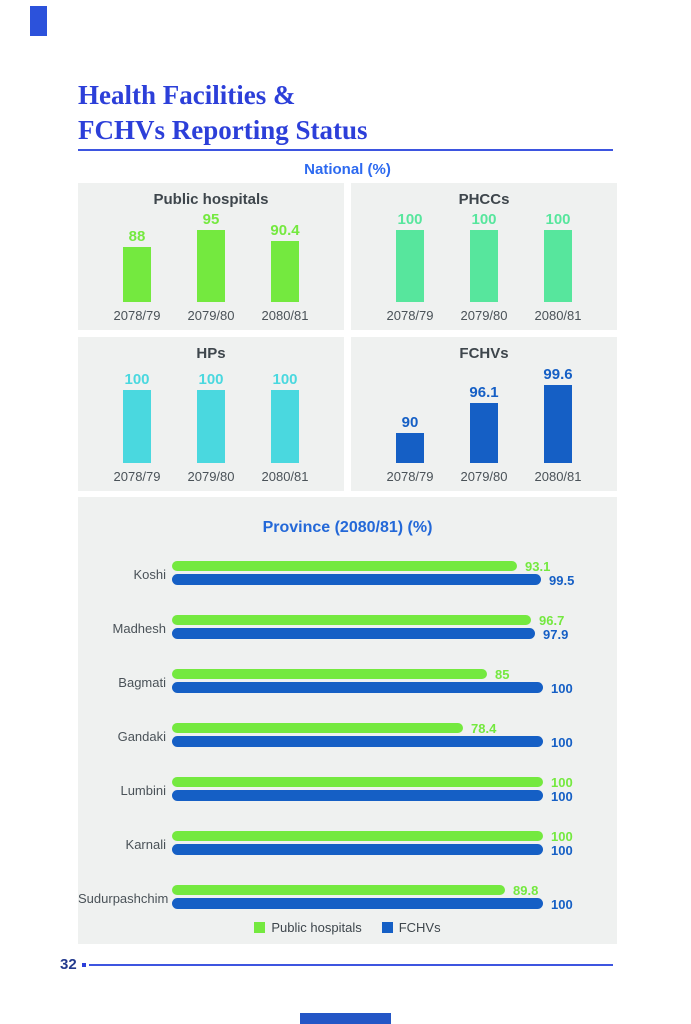 Image resolution: width=691 pixels, height=1024 pixels. What do you see at coordinates (149, 574) in the screenshot?
I see `province-label: Koshi` at bounding box center [149, 574].